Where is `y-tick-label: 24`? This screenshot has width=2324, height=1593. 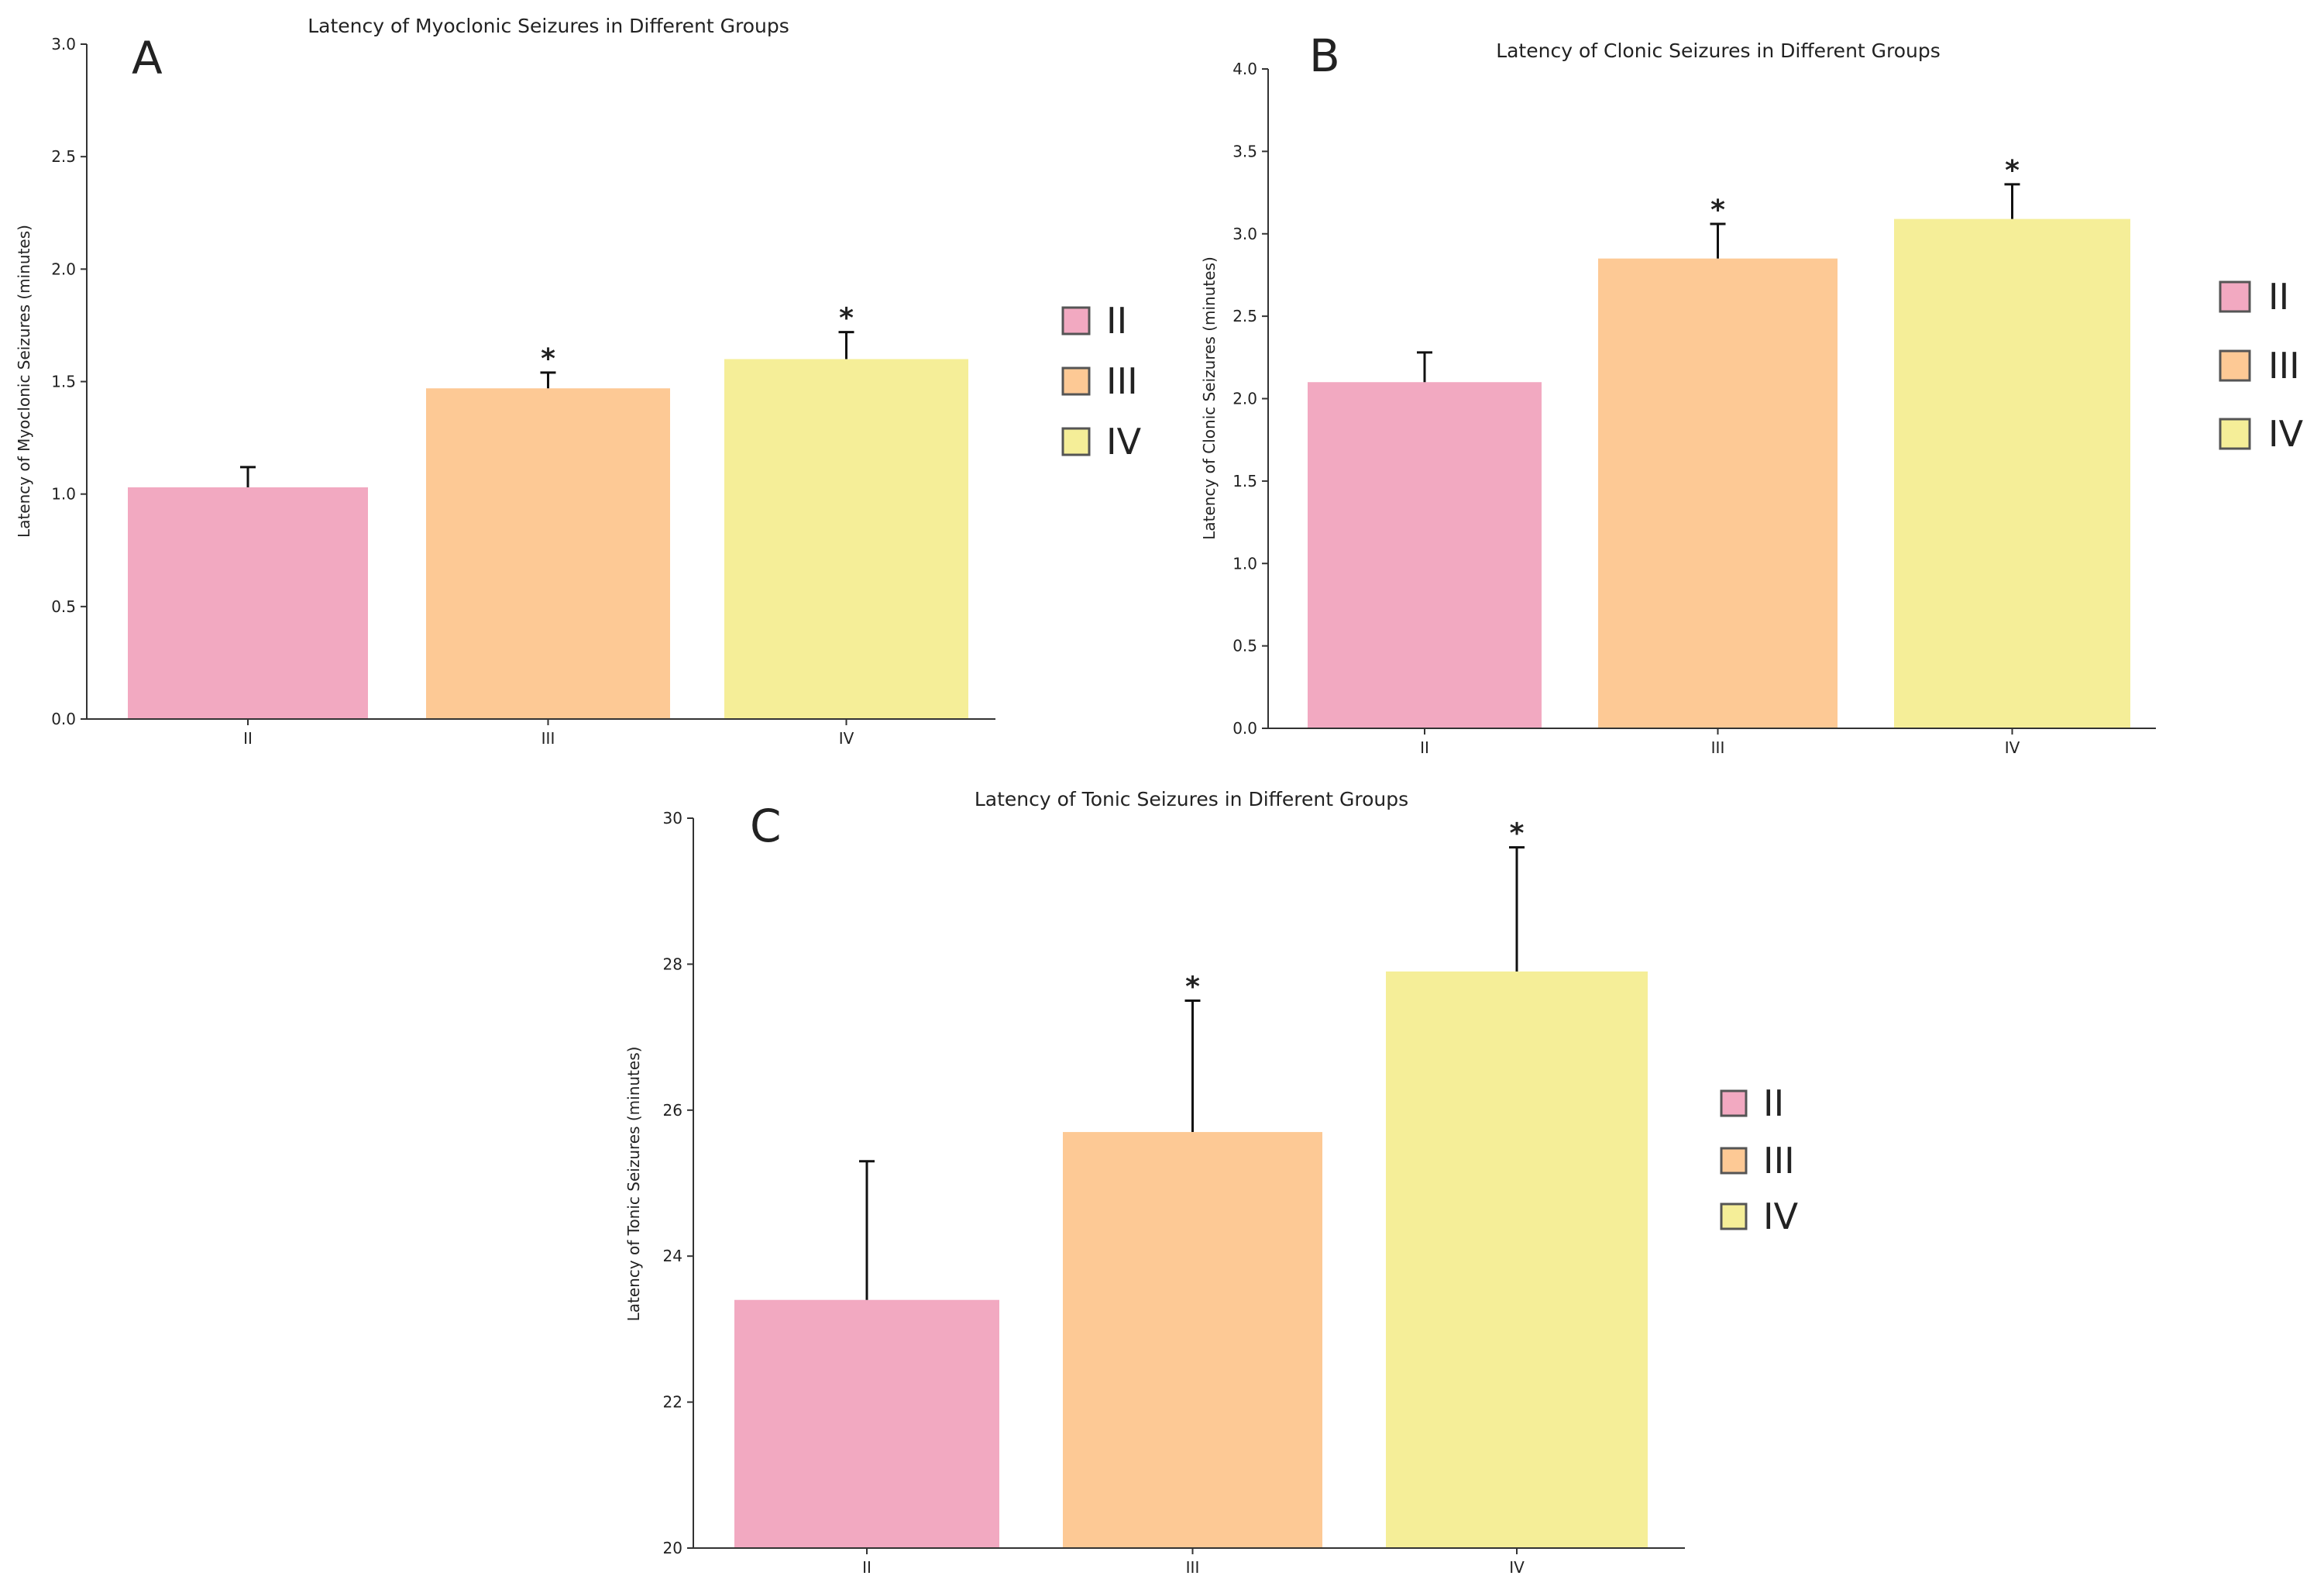 y-tick-label: 24 is located at coordinates (672, 1256).